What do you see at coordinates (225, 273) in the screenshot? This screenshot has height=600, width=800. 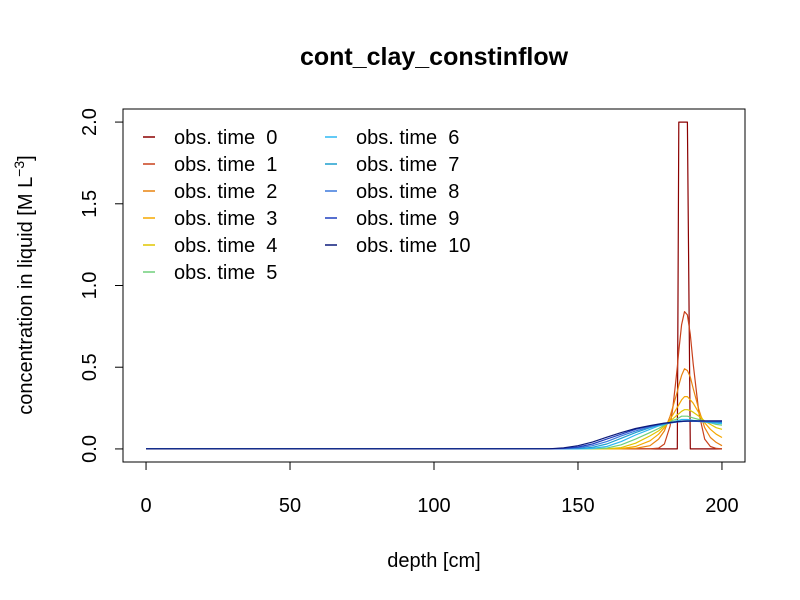 I see `legend-label: obs. time 5` at bounding box center [225, 273].